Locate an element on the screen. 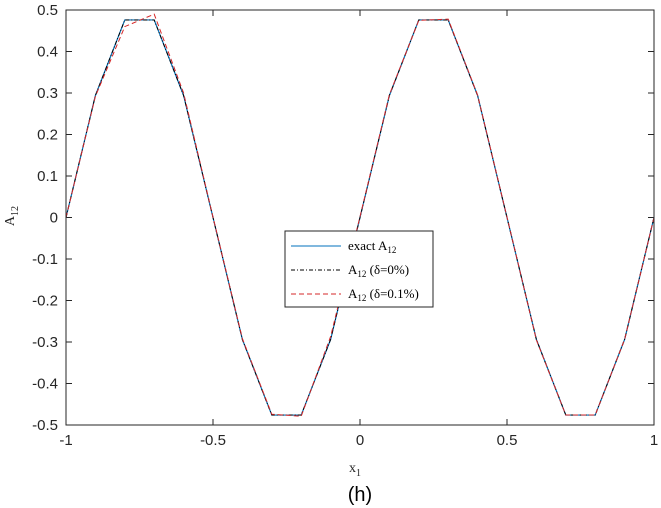  y-tick-label: -0.5 is located at coordinates (45, 425).